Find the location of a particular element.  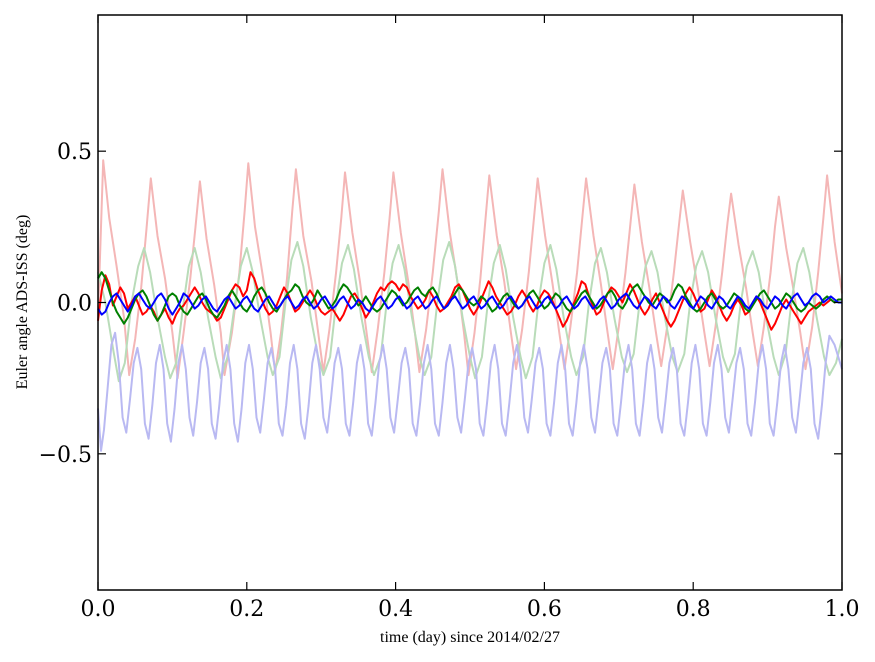

y-tick-label: 0.0 is located at coordinates (74, 304).